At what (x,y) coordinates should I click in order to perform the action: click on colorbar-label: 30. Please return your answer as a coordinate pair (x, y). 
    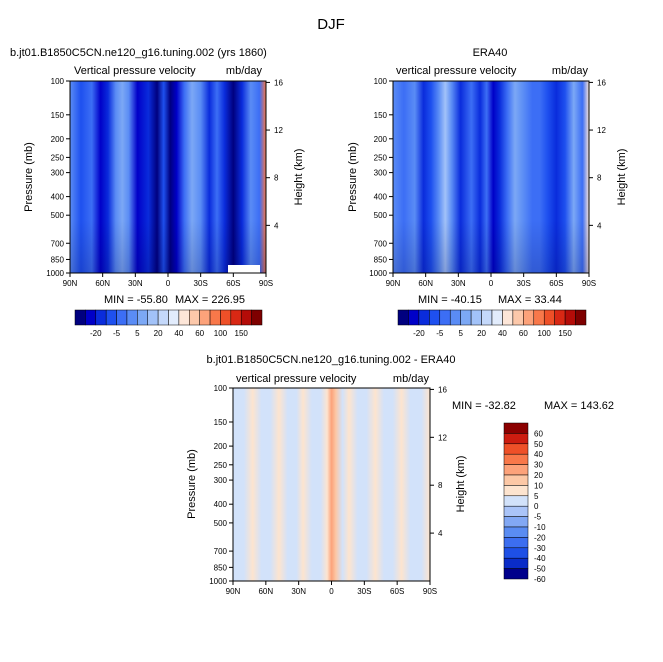
    Looking at the image, I should click on (538, 465).